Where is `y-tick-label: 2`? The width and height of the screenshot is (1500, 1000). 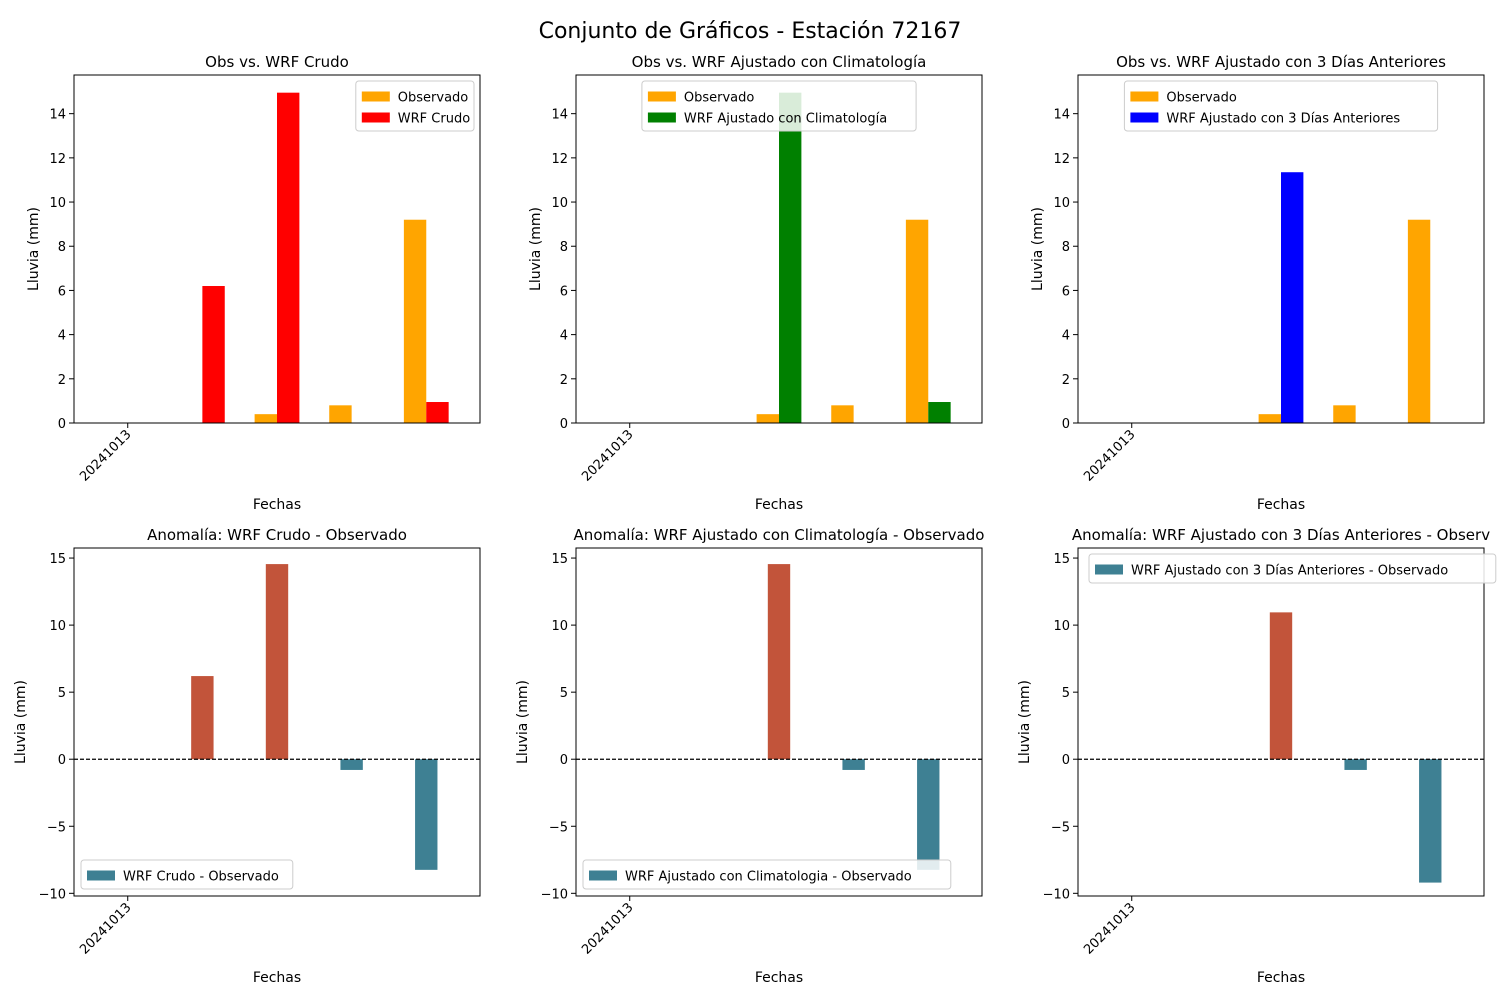
y-tick-label: 2 is located at coordinates (564, 380).